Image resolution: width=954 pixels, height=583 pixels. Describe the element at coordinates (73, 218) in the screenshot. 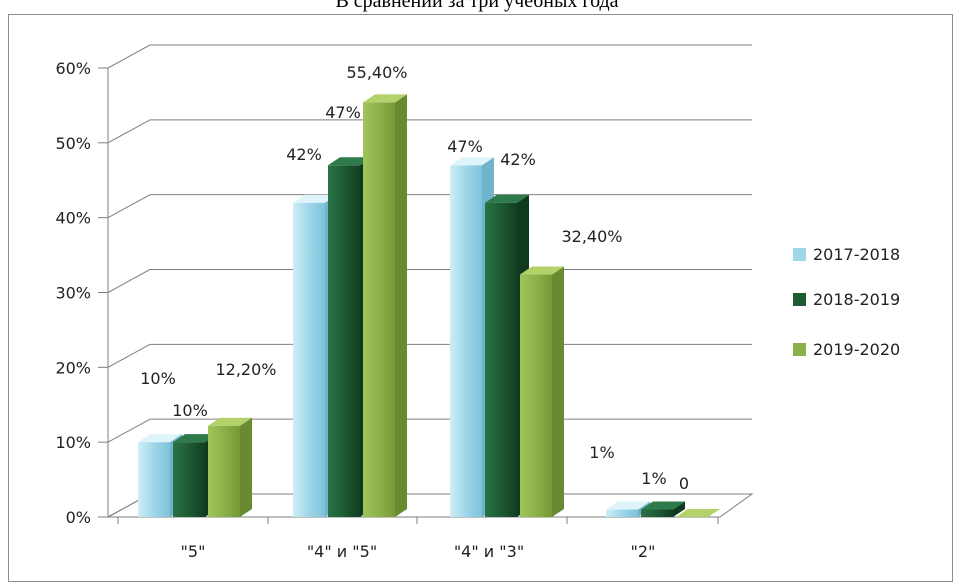

I see `y-tick-label: 40%` at that location.